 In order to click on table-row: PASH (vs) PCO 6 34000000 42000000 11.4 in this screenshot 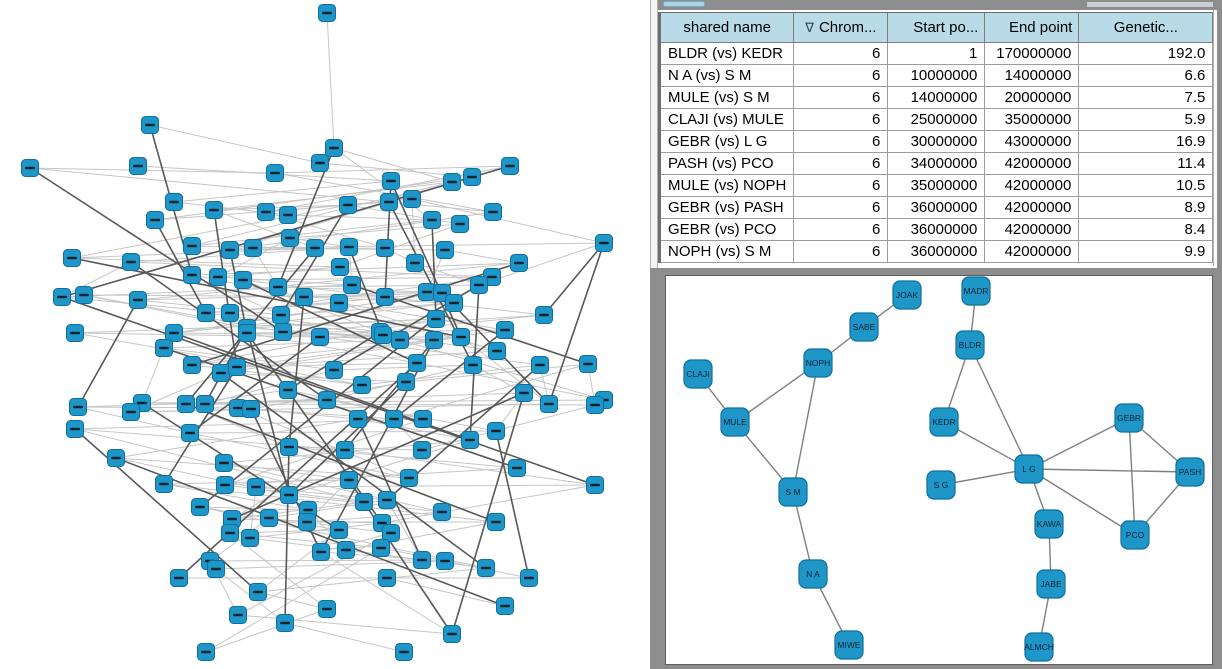, I will do `click(936, 163)`.